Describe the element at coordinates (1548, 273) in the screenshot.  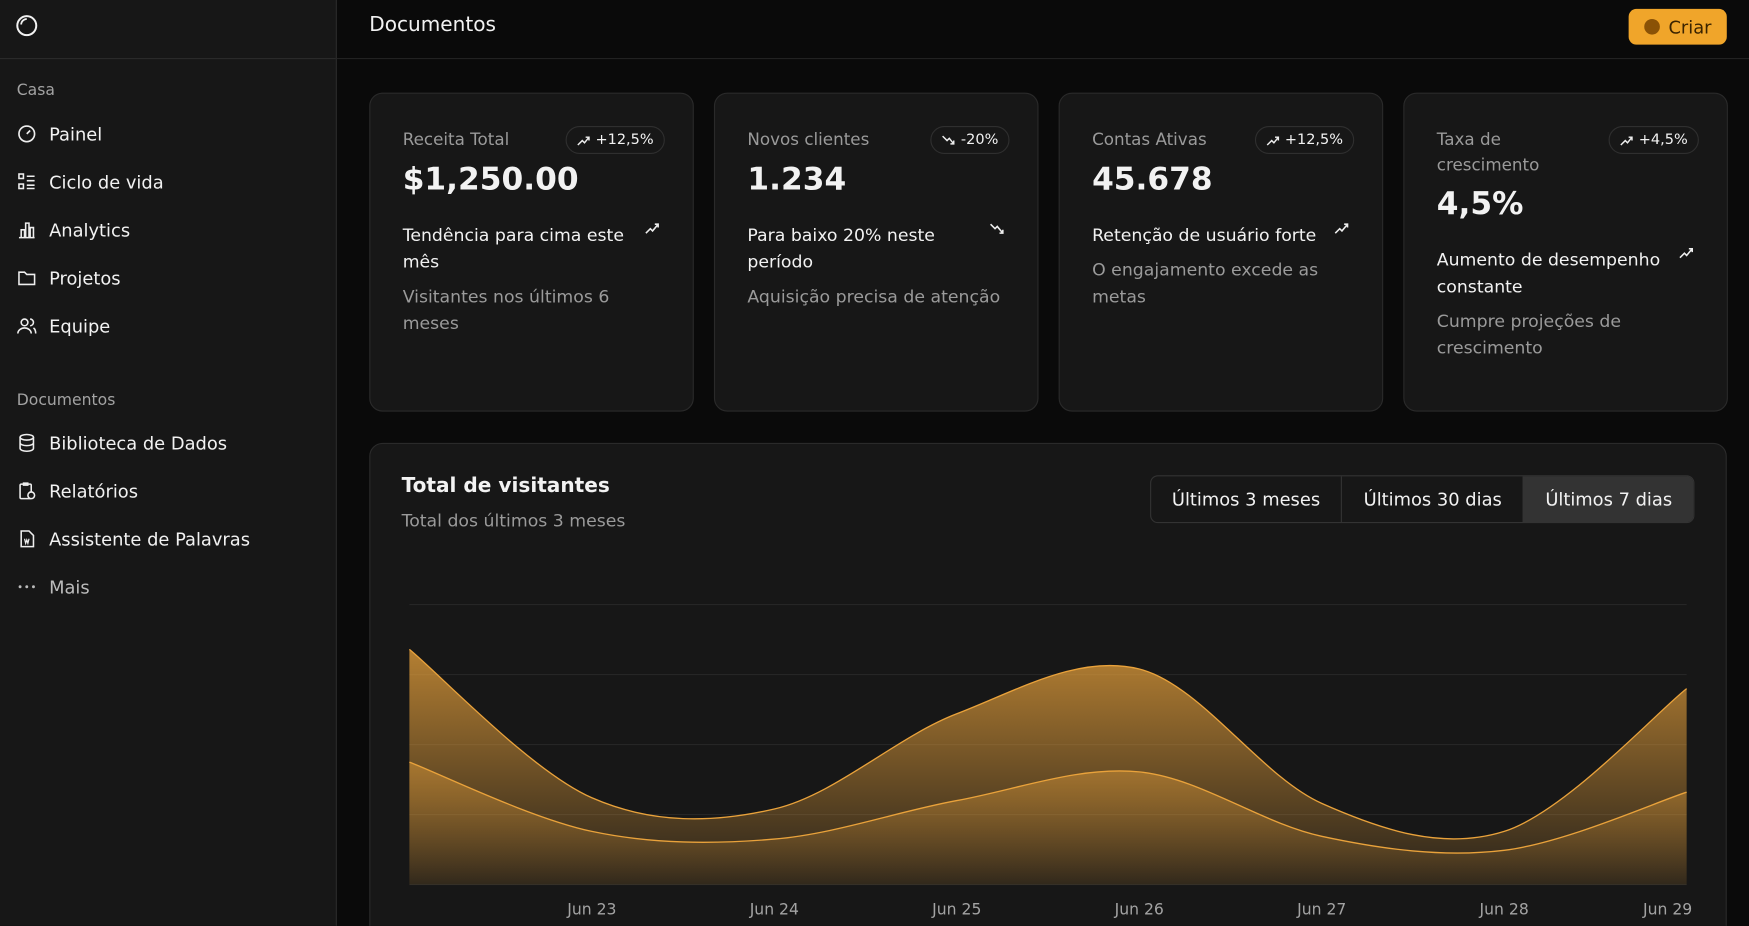
I see `card-trend: Aumento de desempenho constante` at that location.